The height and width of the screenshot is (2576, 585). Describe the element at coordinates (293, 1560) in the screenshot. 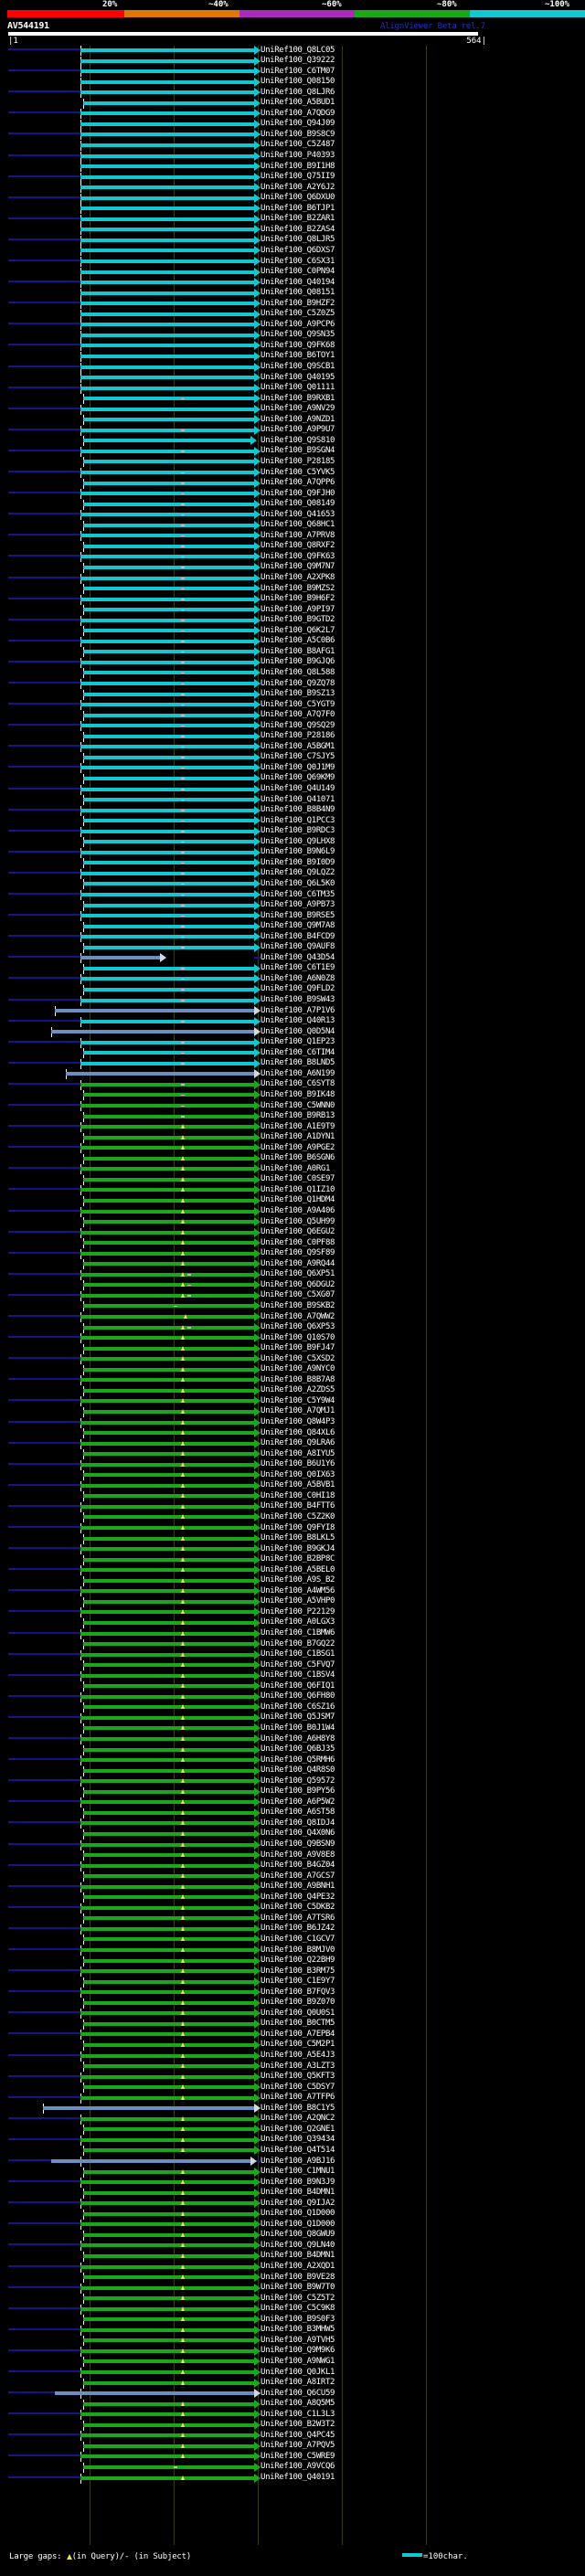

I see `alignment-row: UniRef100_B2BP8C` at that location.